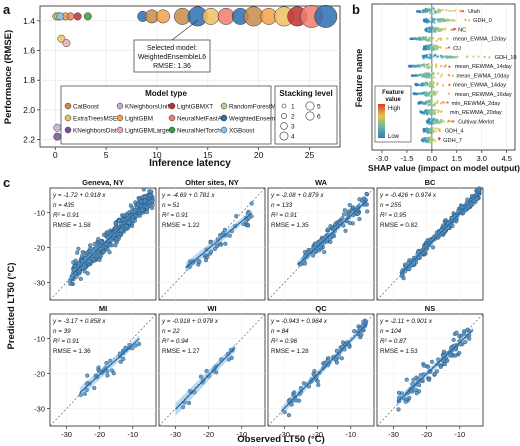 The image size is (520, 446). Describe the element at coordinates (86, 107) in the screenshot. I see `model-legend-label: CatBoost` at that location.